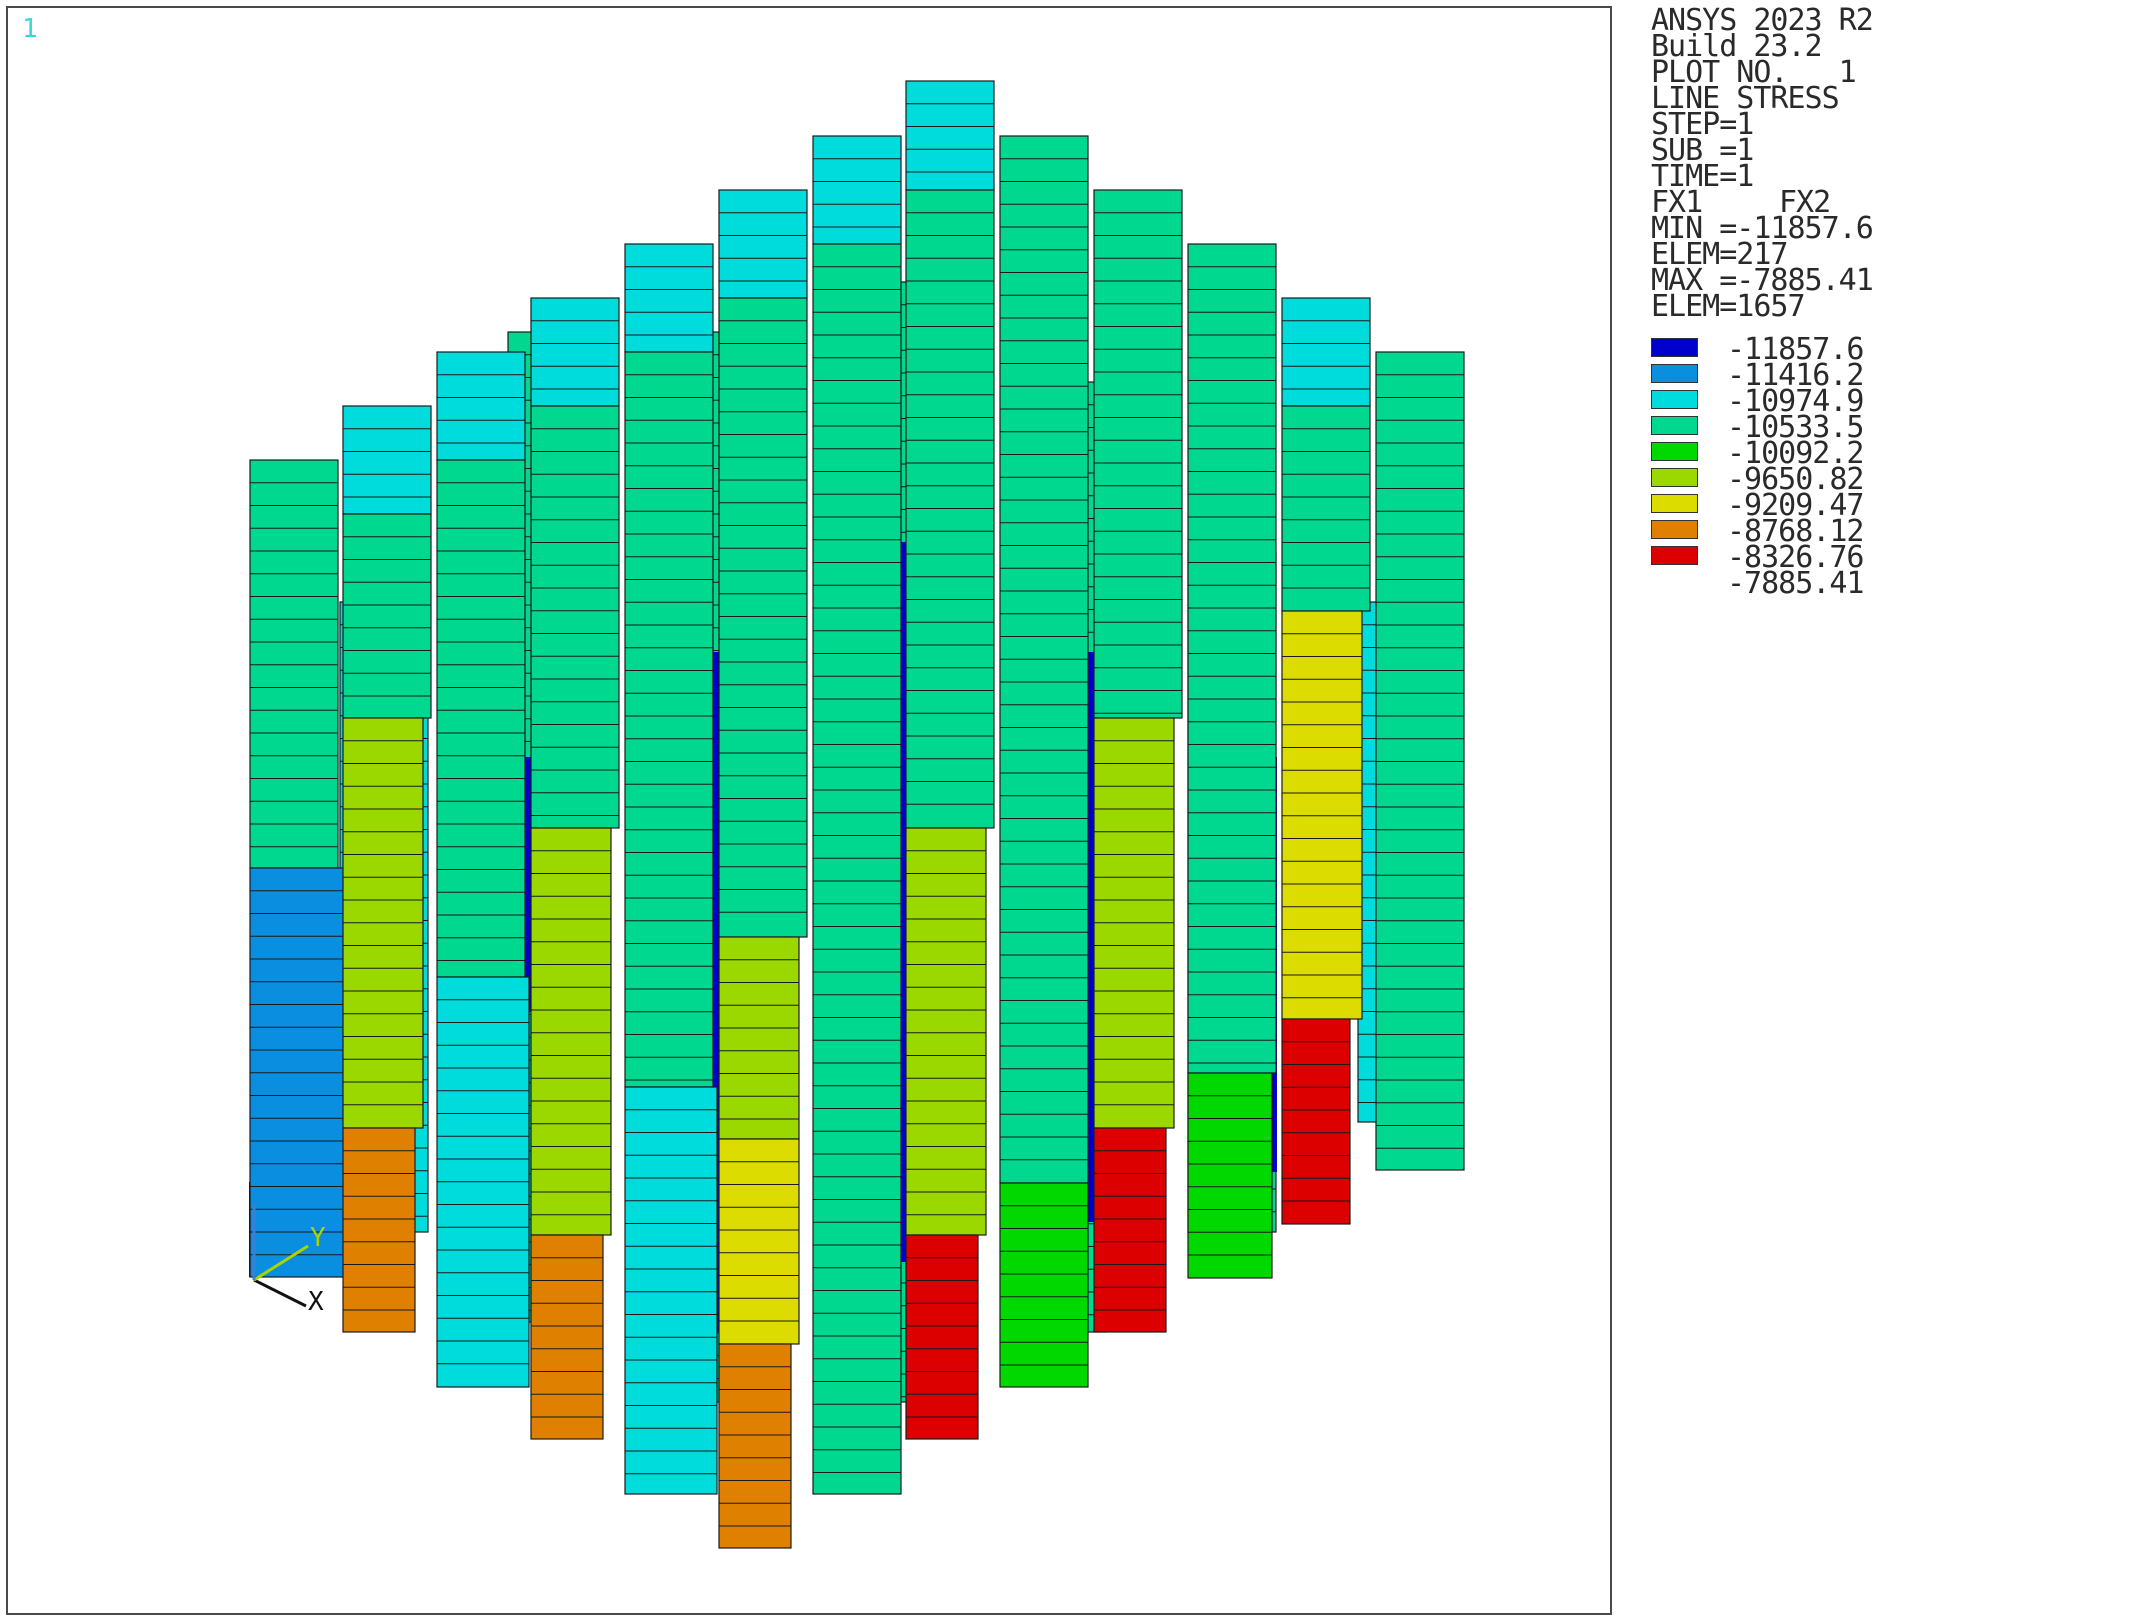 Image resolution: width=2143 pixels, height=1615 pixels. I want to click on min-element-label: ELEM=217, so click(1720, 254).